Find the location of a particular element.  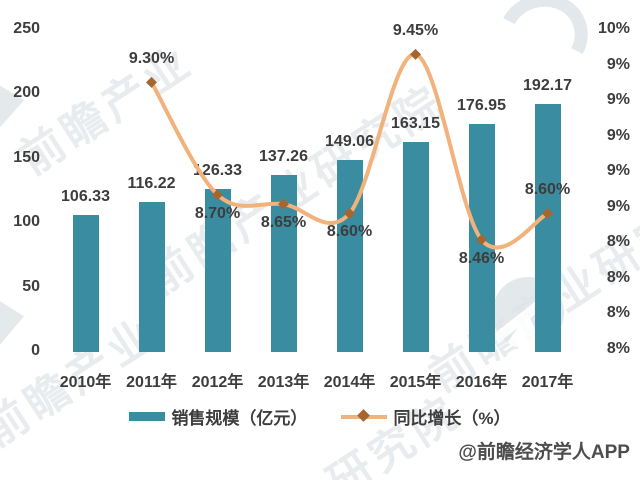

legend-label-growth: 同比增长（%） is located at coordinates (452, 418).